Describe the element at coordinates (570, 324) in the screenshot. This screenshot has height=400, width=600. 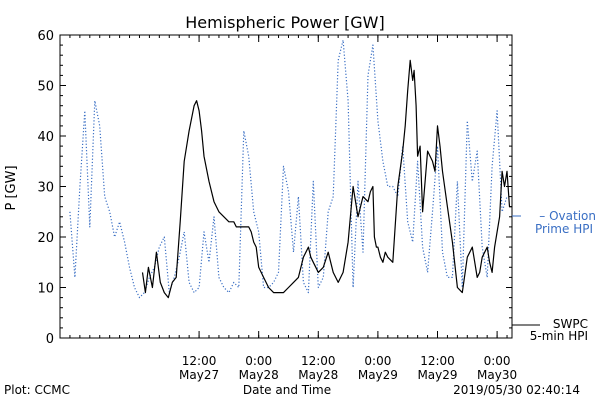
I see `legend-swpc-line1: SWPC` at that location.